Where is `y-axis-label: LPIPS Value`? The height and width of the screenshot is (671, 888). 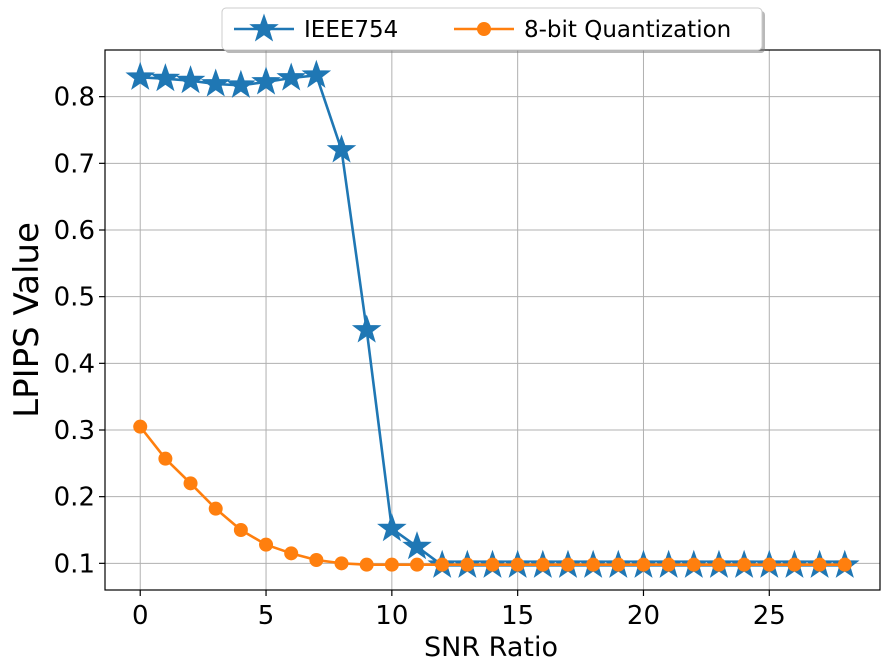 y-axis-label: LPIPS Value is located at coordinates (27, 320).